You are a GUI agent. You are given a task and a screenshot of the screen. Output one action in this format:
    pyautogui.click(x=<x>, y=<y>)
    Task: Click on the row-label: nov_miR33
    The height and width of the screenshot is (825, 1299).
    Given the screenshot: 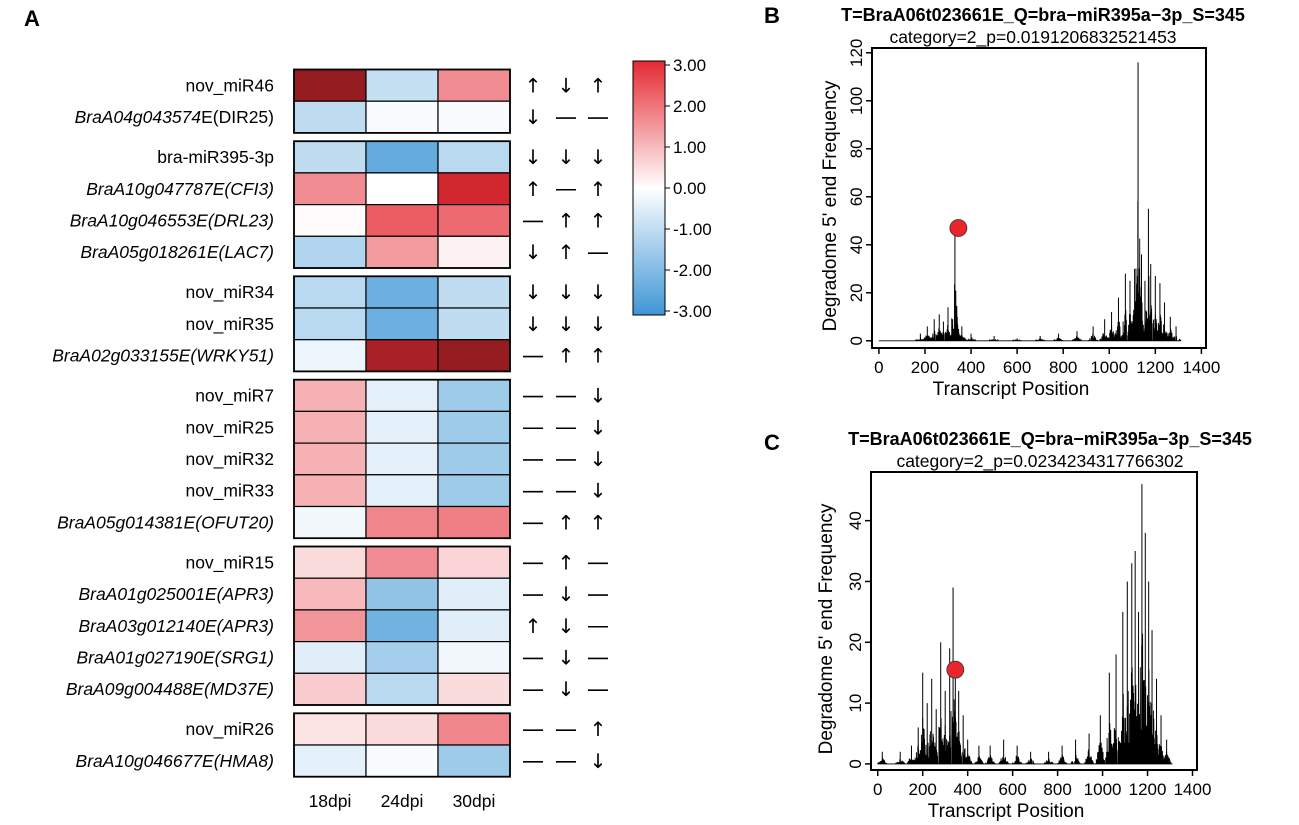 What is the action you would take?
    pyautogui.click(x=229, y=491)
    